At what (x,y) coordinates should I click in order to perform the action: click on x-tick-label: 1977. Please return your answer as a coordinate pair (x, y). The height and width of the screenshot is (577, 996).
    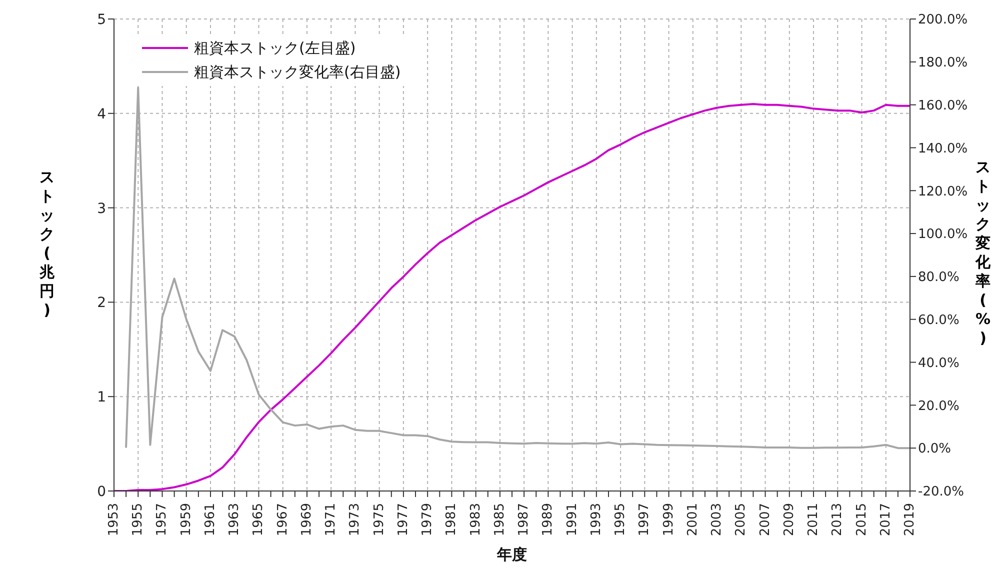
    Looking at the image, I should click on (403, 519).